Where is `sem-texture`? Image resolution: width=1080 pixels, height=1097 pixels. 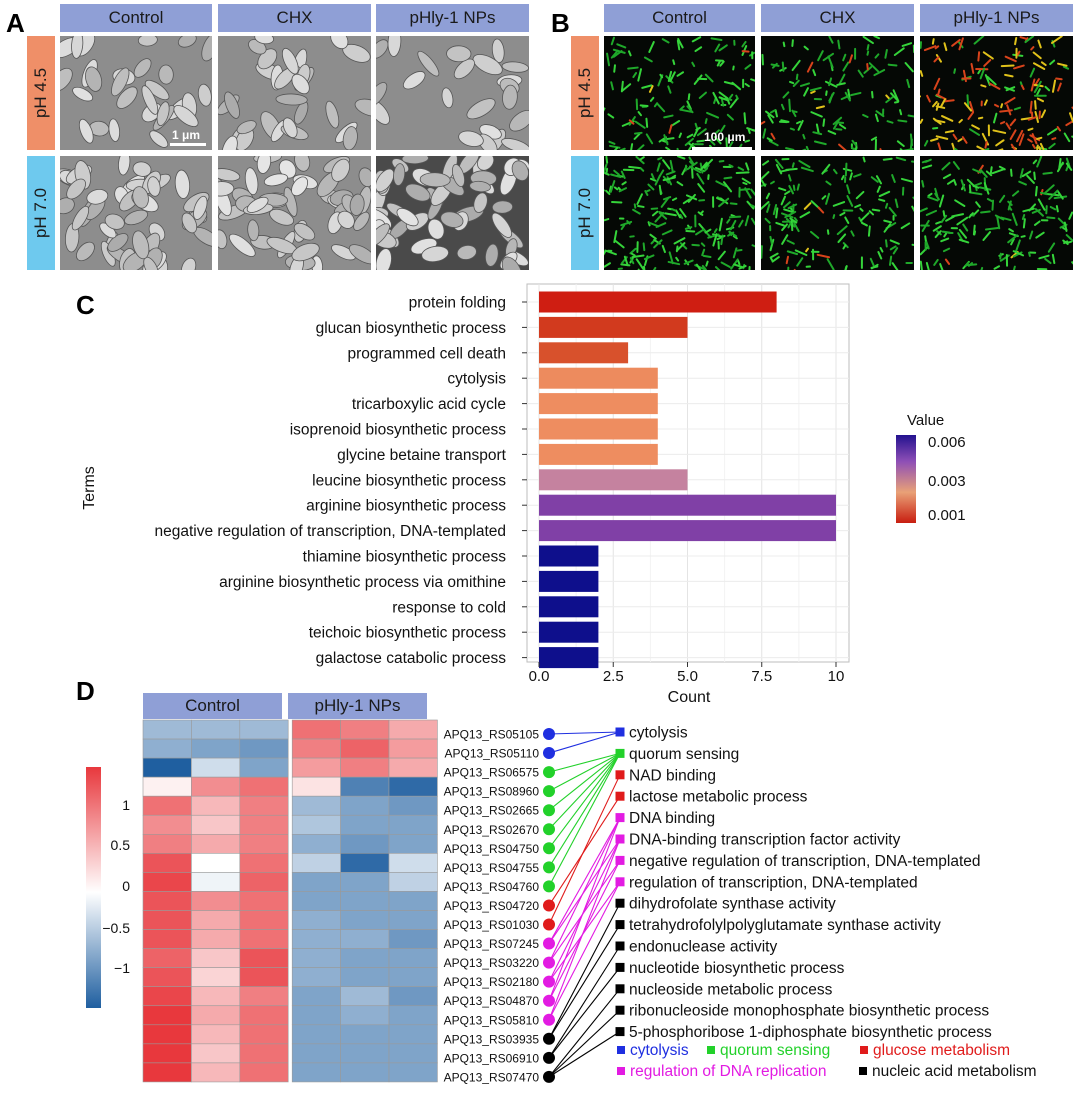 sem-texture is located at coordinates (452, 213).